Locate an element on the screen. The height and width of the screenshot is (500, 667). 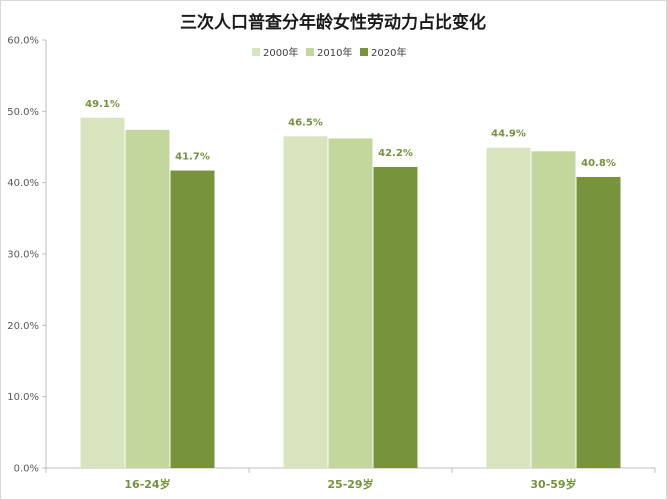
data-label: 49.1% is located at coordinates (102, 104).